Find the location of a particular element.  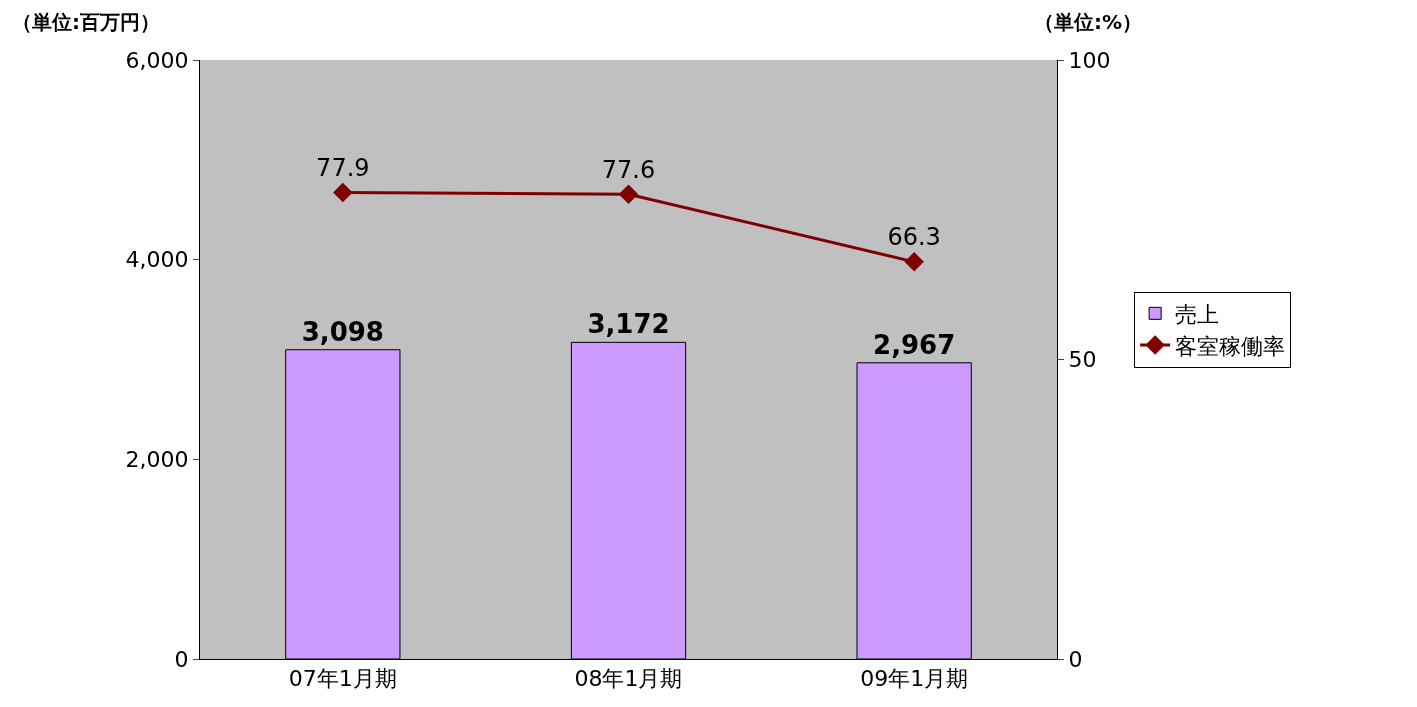

y-tick-label: 4,000 is located at coordinates (157, 260).